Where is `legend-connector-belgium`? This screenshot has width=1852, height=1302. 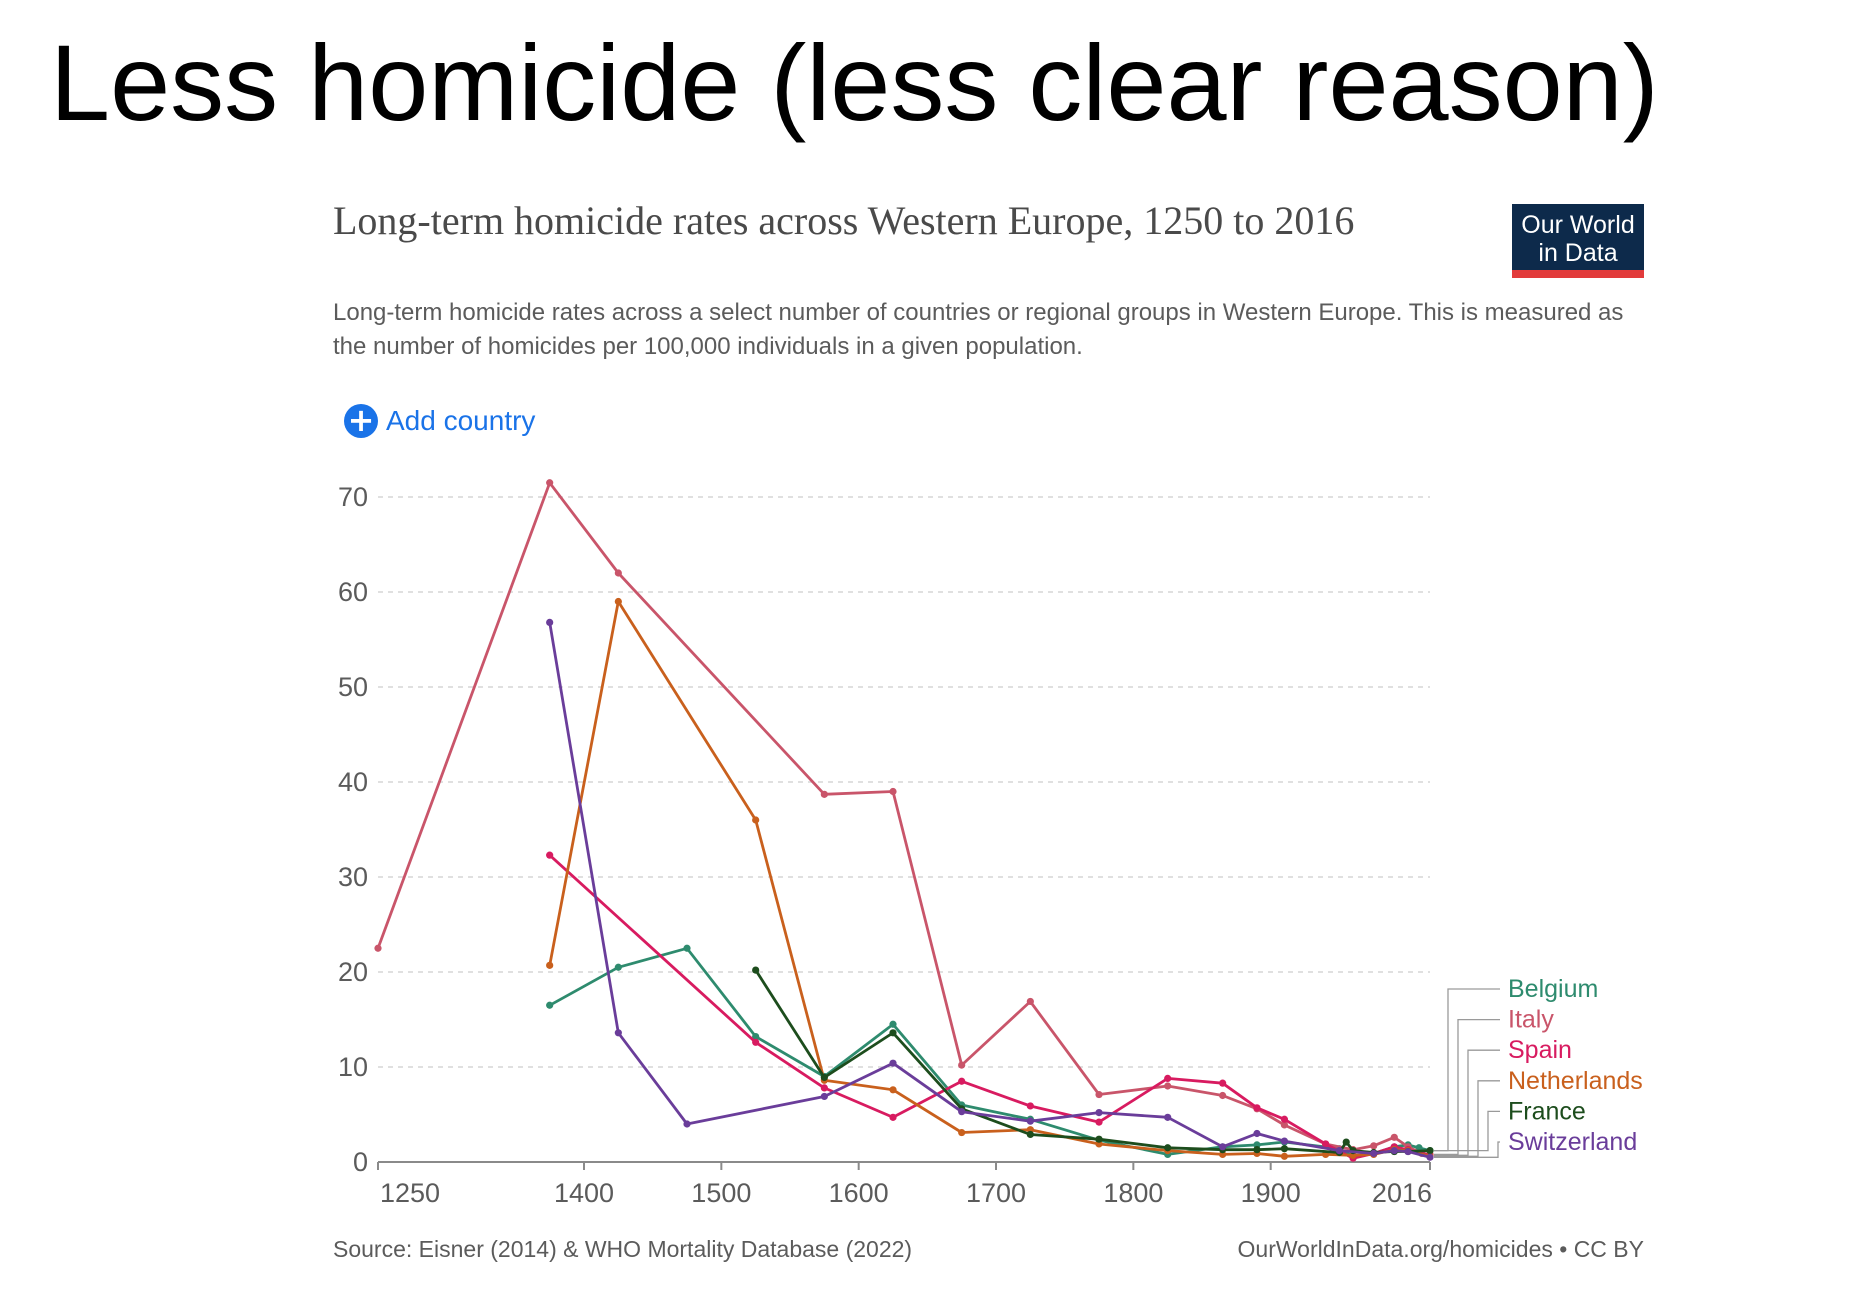
legend-connector-belgium is located at coordinates (1467, 1070).